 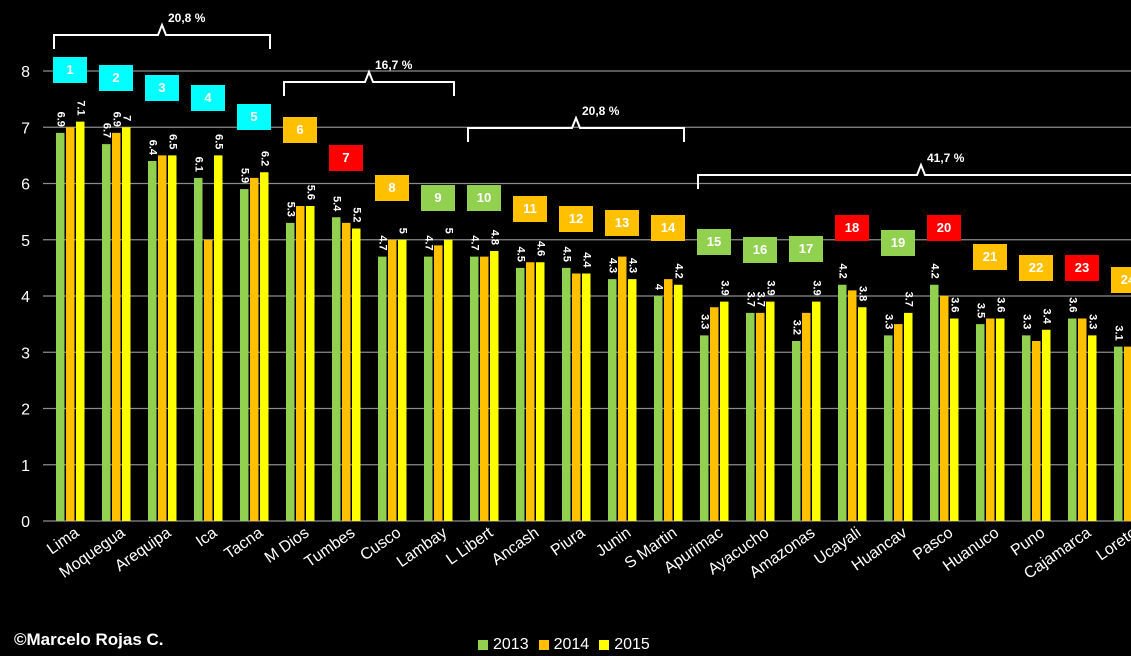 What do you see at coordinates (244, 175) in the screenshot?
I see `data-label-tacna-2013: 5.9` at bounding box center [244, 175].